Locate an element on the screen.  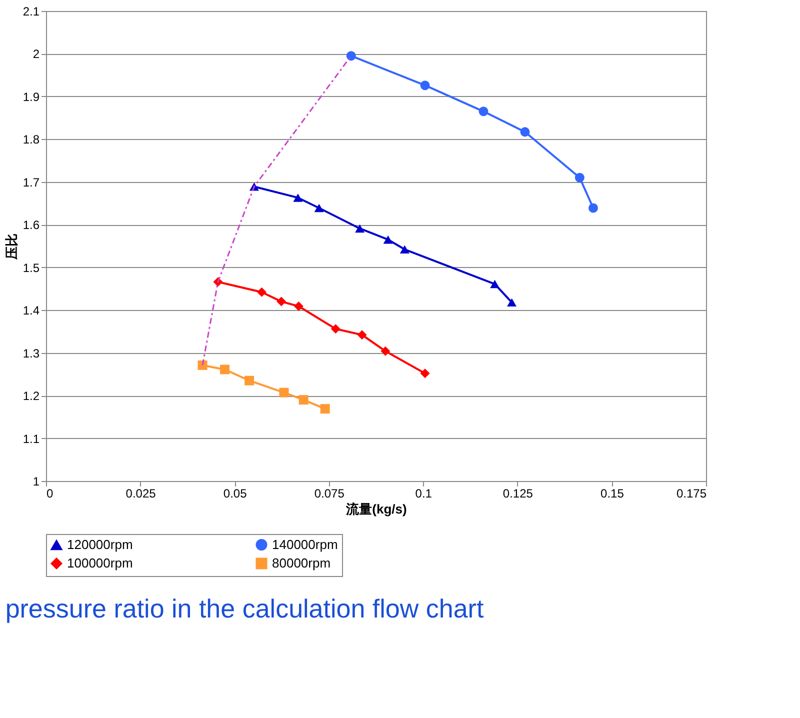
y-tick-label: 1.5 is located at coordinates (31, 267).